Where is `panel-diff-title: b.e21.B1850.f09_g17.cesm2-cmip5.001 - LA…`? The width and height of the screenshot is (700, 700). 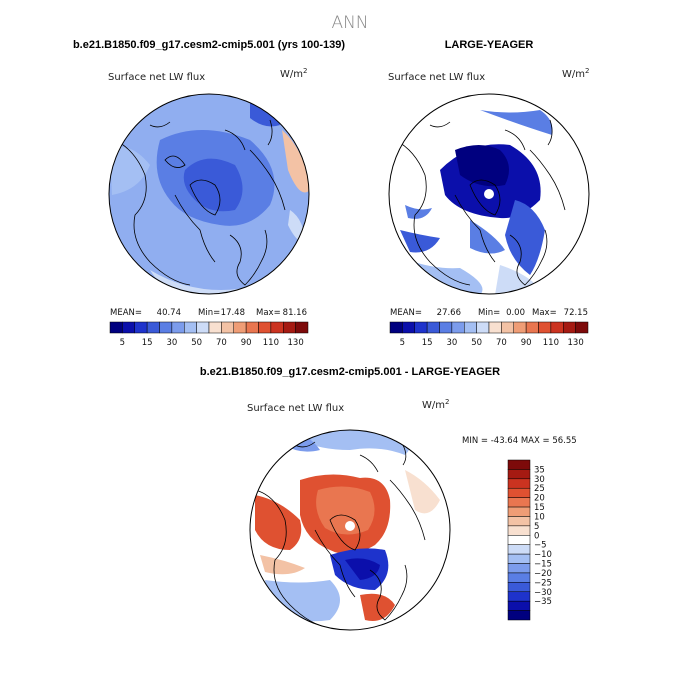 panel-diff-title: b.e21.B1850.f09_g17.cesm2-cmip5.001 - LA… is located at coordinates (350, 372).